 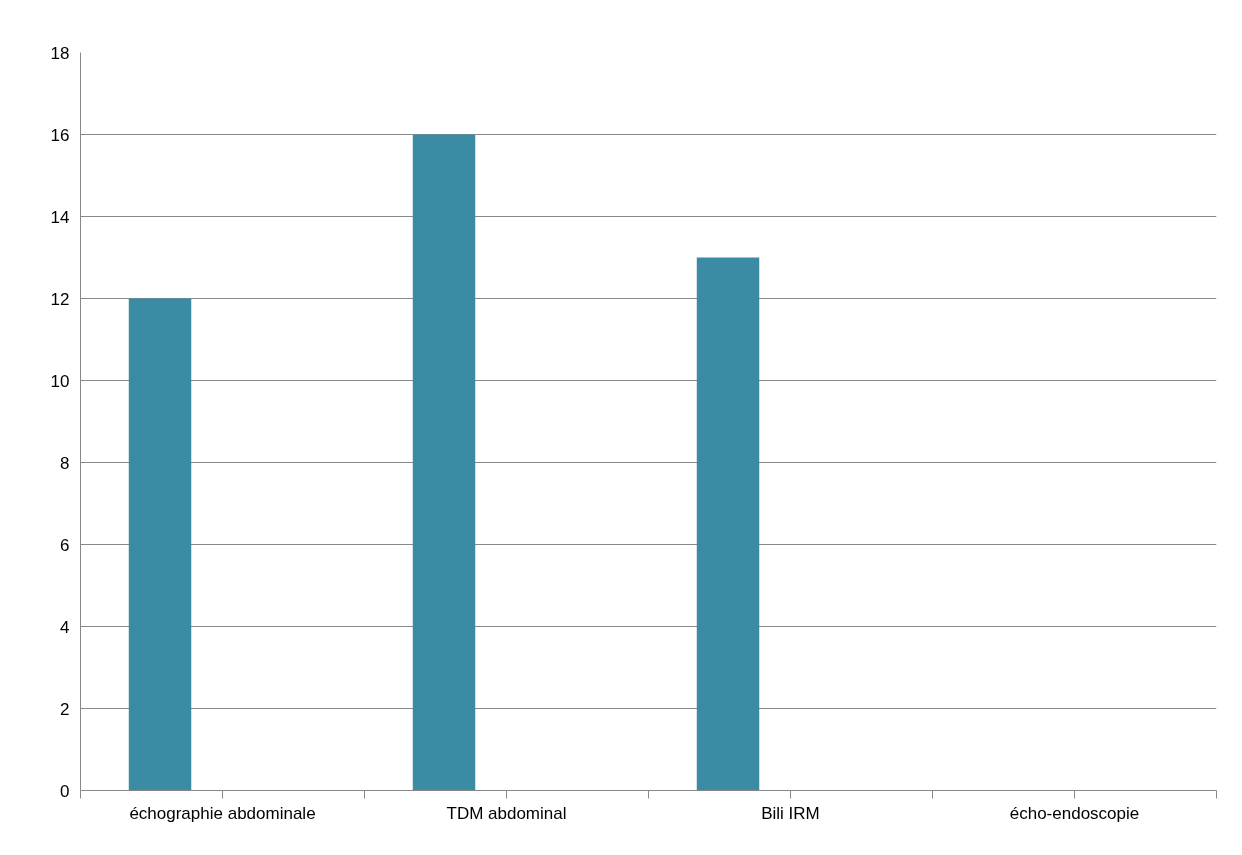 I want to click on x-tick-label: écho-endoscopie, so click(x=1074, y=813).